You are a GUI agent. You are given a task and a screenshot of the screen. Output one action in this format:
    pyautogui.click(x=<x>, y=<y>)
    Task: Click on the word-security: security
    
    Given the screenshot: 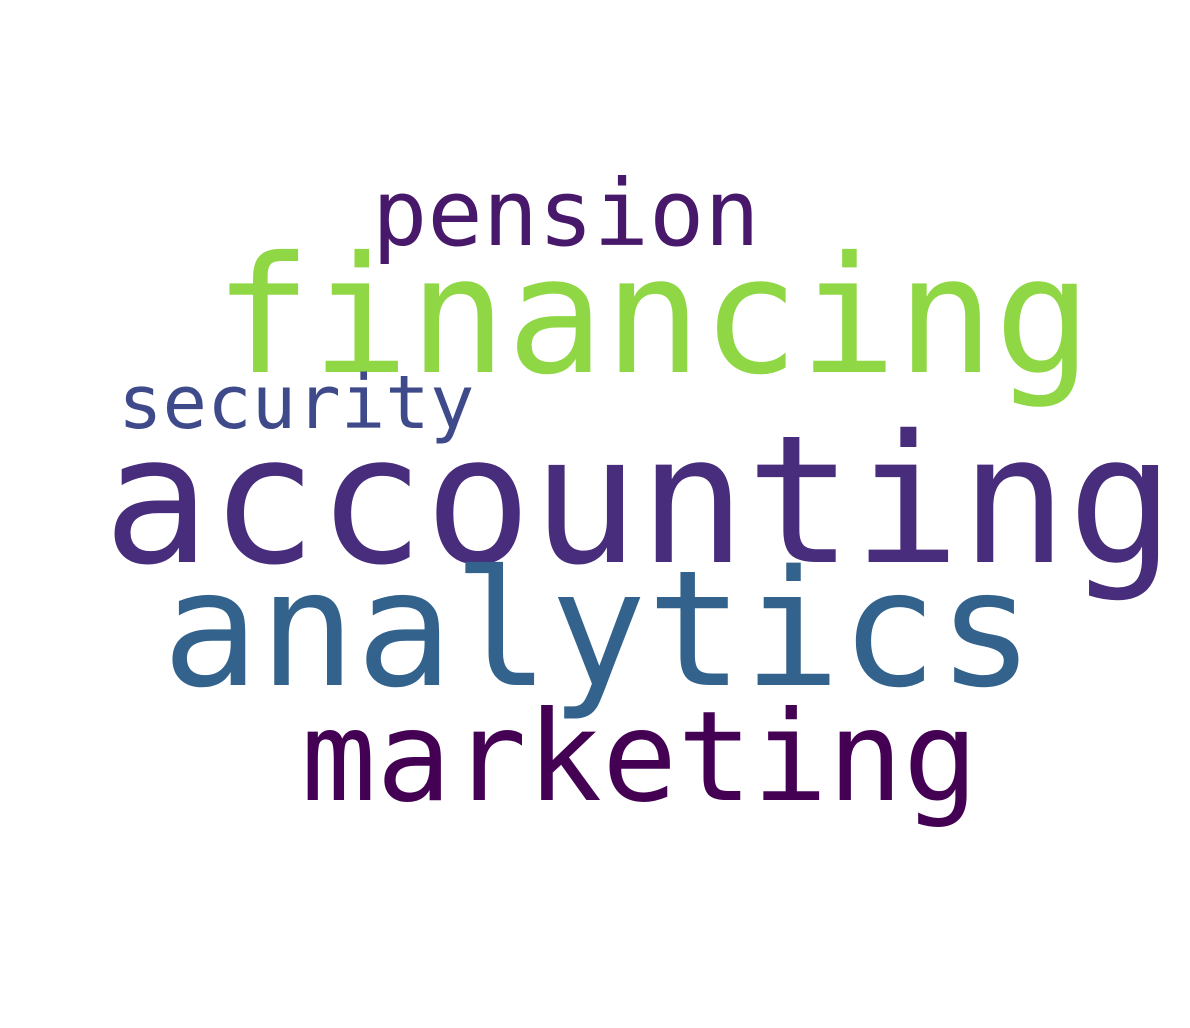 What is the action you would take?
    pyautogui.click(x=296, y=403)
    